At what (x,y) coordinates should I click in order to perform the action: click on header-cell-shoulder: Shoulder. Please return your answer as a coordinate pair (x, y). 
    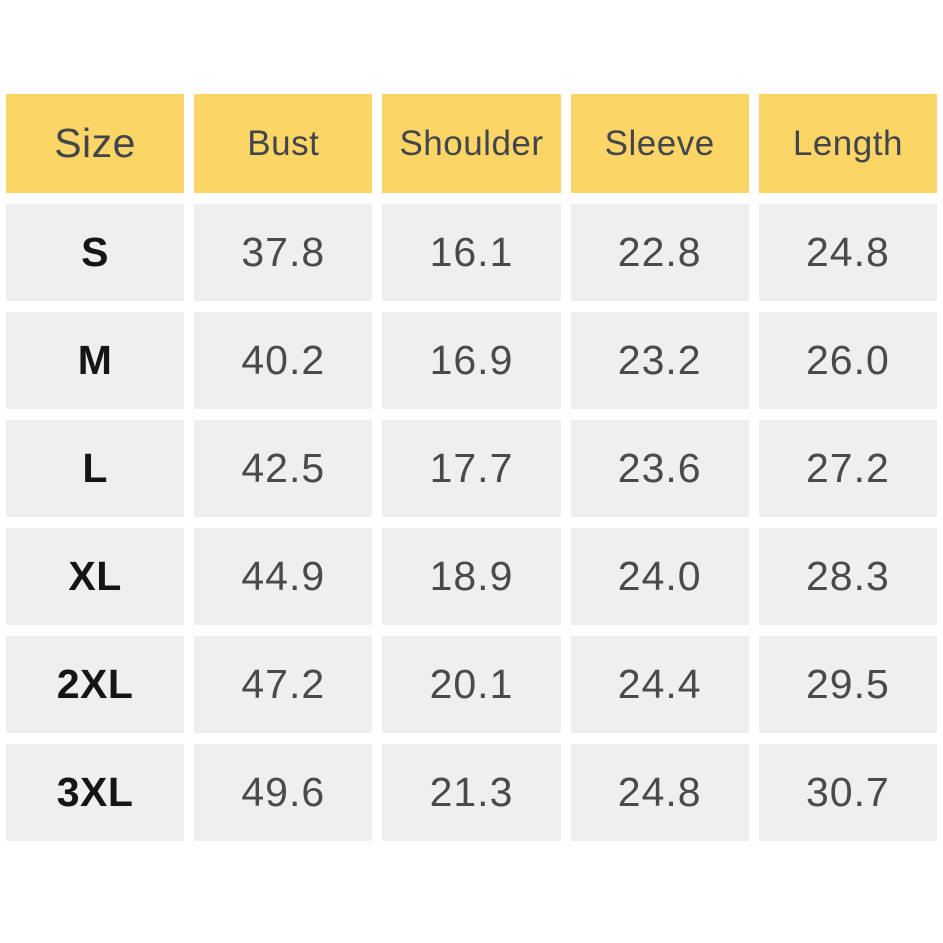
    Looking at the image, I should click on (471, 143).